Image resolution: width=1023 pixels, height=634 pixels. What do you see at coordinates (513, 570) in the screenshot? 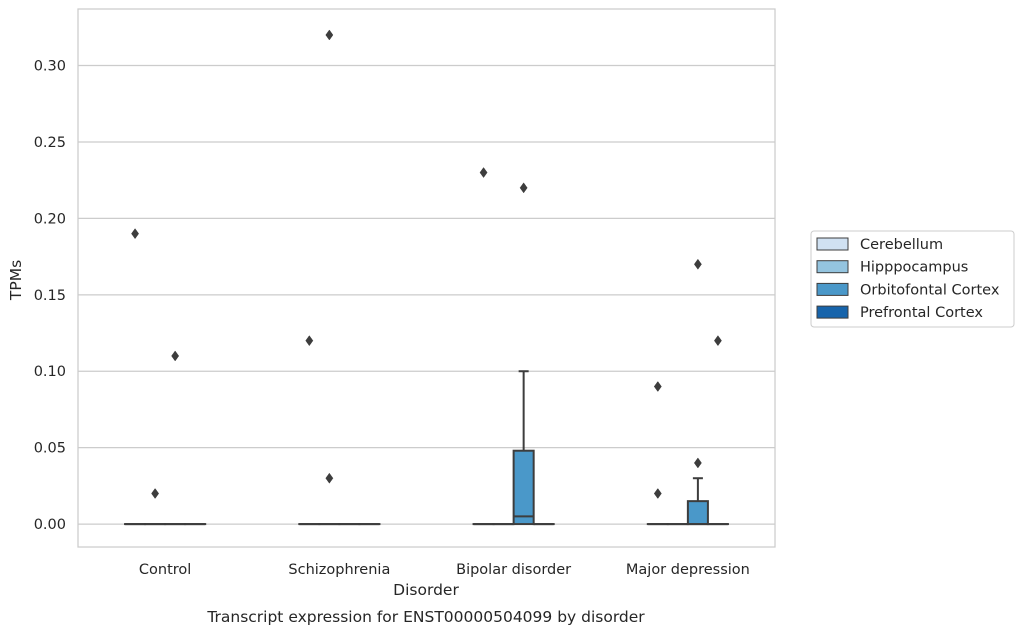
I see `x-tick-label: Bipolar disorder` at bounding box center [513, 570].